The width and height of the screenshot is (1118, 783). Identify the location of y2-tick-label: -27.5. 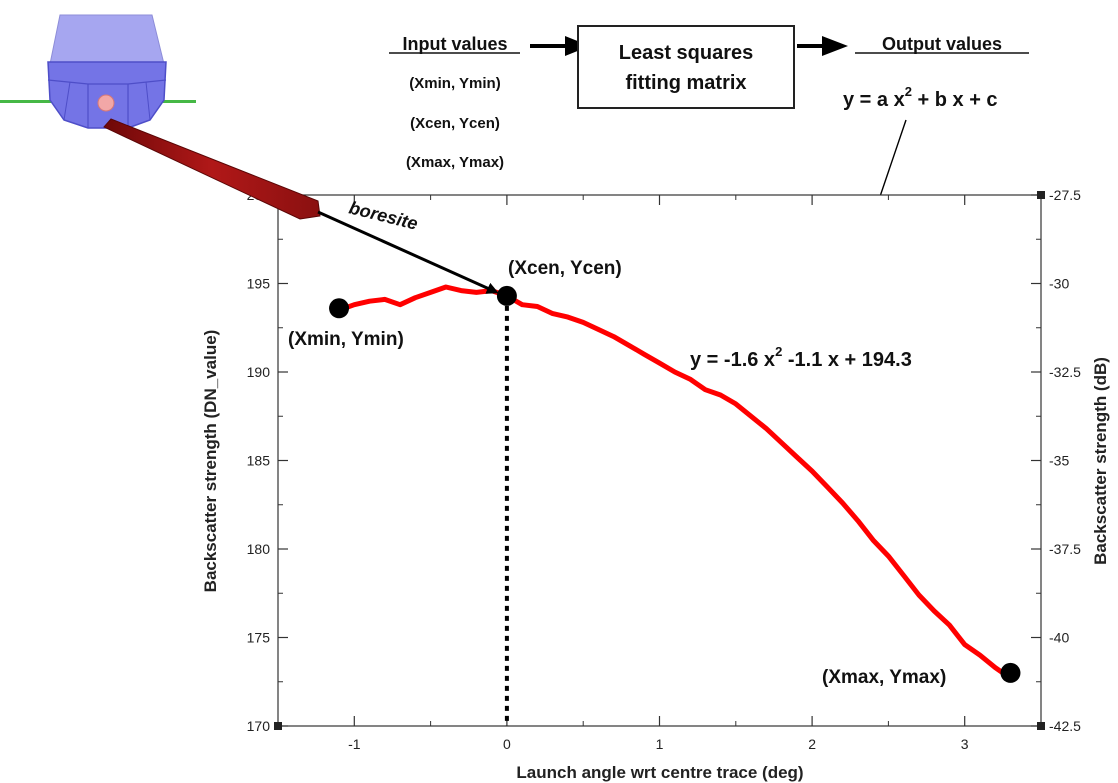
(1065, 195).